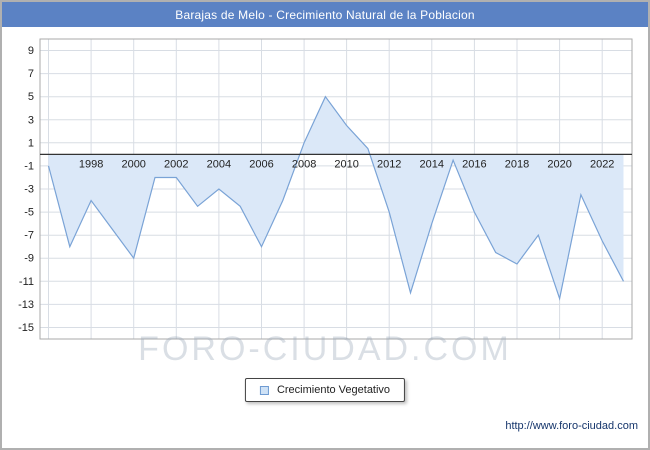  What do you see at coordinates (571, 426) in the screenshot?
I see `footer-link: http://www.foro-ciudad.com` at bounding box center [571, 426].